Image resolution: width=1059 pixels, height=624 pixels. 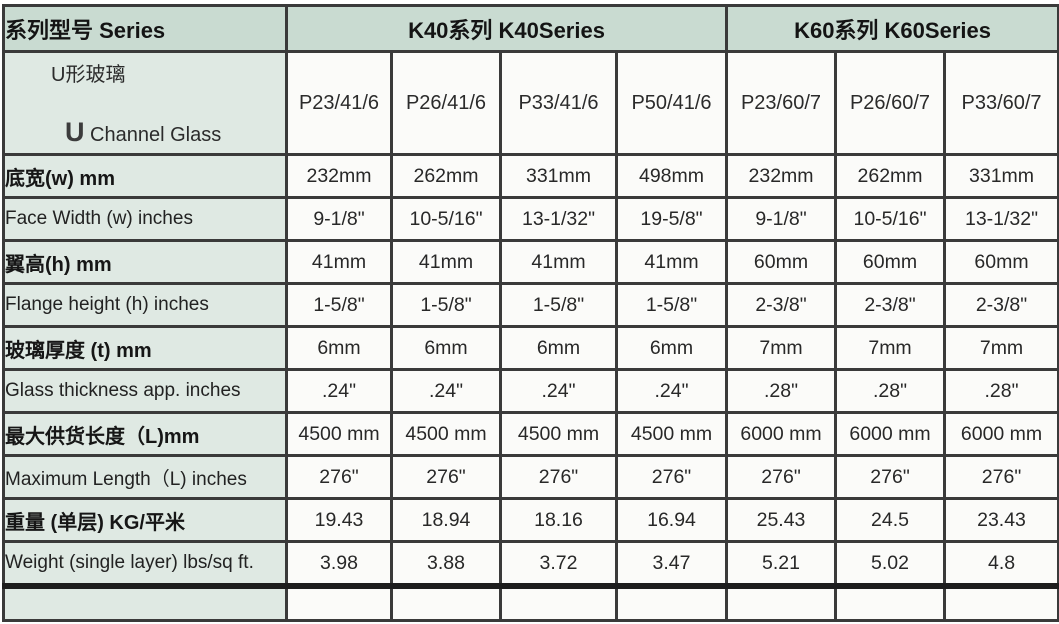 What do you see at coordinates (145, 477) in the screenshot?
I see `row-label-cell: Maximum Length（L) inches` at bounding box center [145, 477].